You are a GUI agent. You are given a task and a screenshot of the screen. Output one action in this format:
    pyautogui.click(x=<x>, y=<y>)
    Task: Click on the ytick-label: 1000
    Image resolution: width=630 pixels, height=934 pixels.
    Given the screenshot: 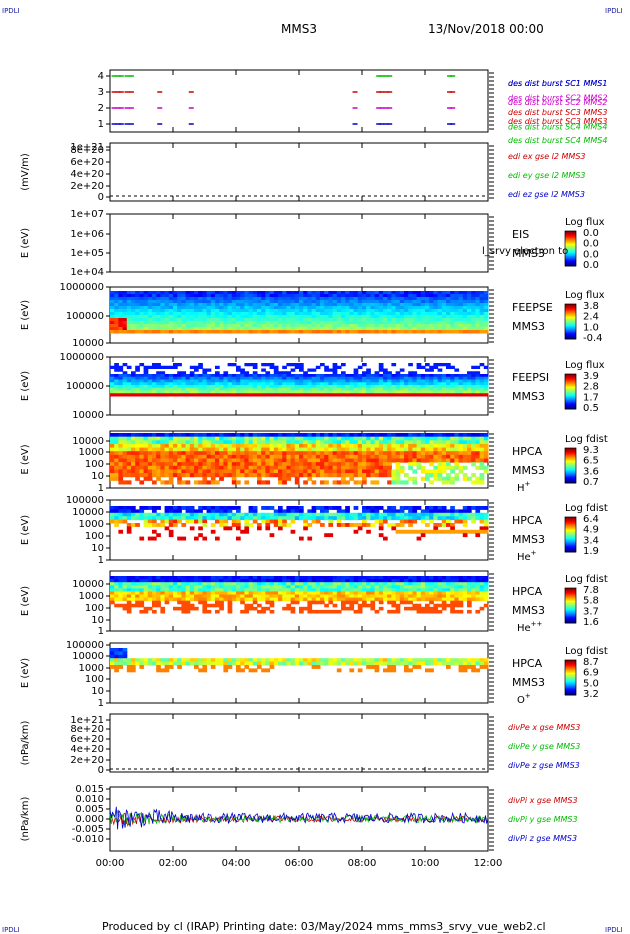 What is the action you would take?
    pyautogui.click(x=91, y=524)
    